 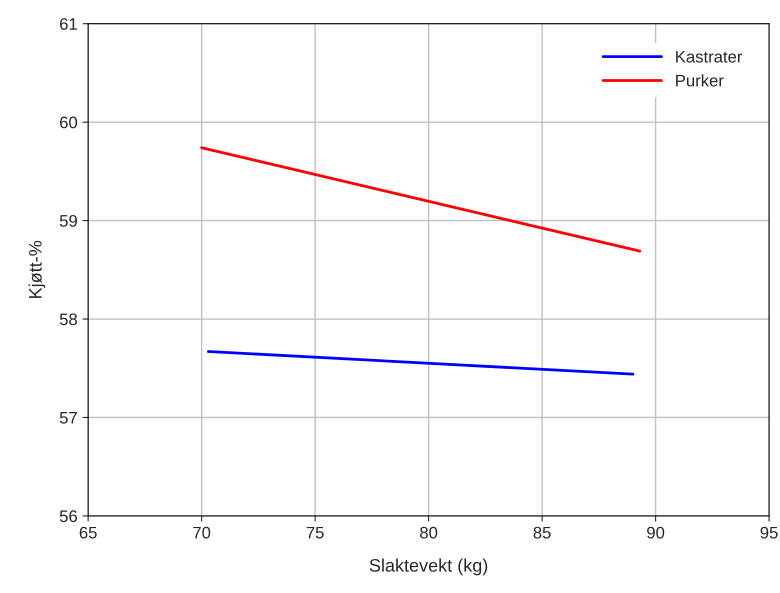 What do you see at coordinates (68, 319) in the screenshot?
I see `y-tick-label: 58` at bounding box center [68, 319].